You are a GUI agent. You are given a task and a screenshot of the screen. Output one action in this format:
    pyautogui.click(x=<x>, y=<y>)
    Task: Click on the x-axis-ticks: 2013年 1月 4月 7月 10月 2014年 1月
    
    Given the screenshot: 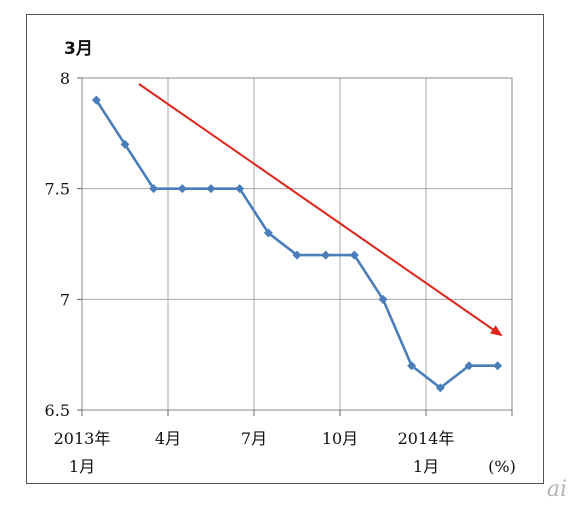 What is the action you would take?
    pyautogui.click(x=283, y=443)
    